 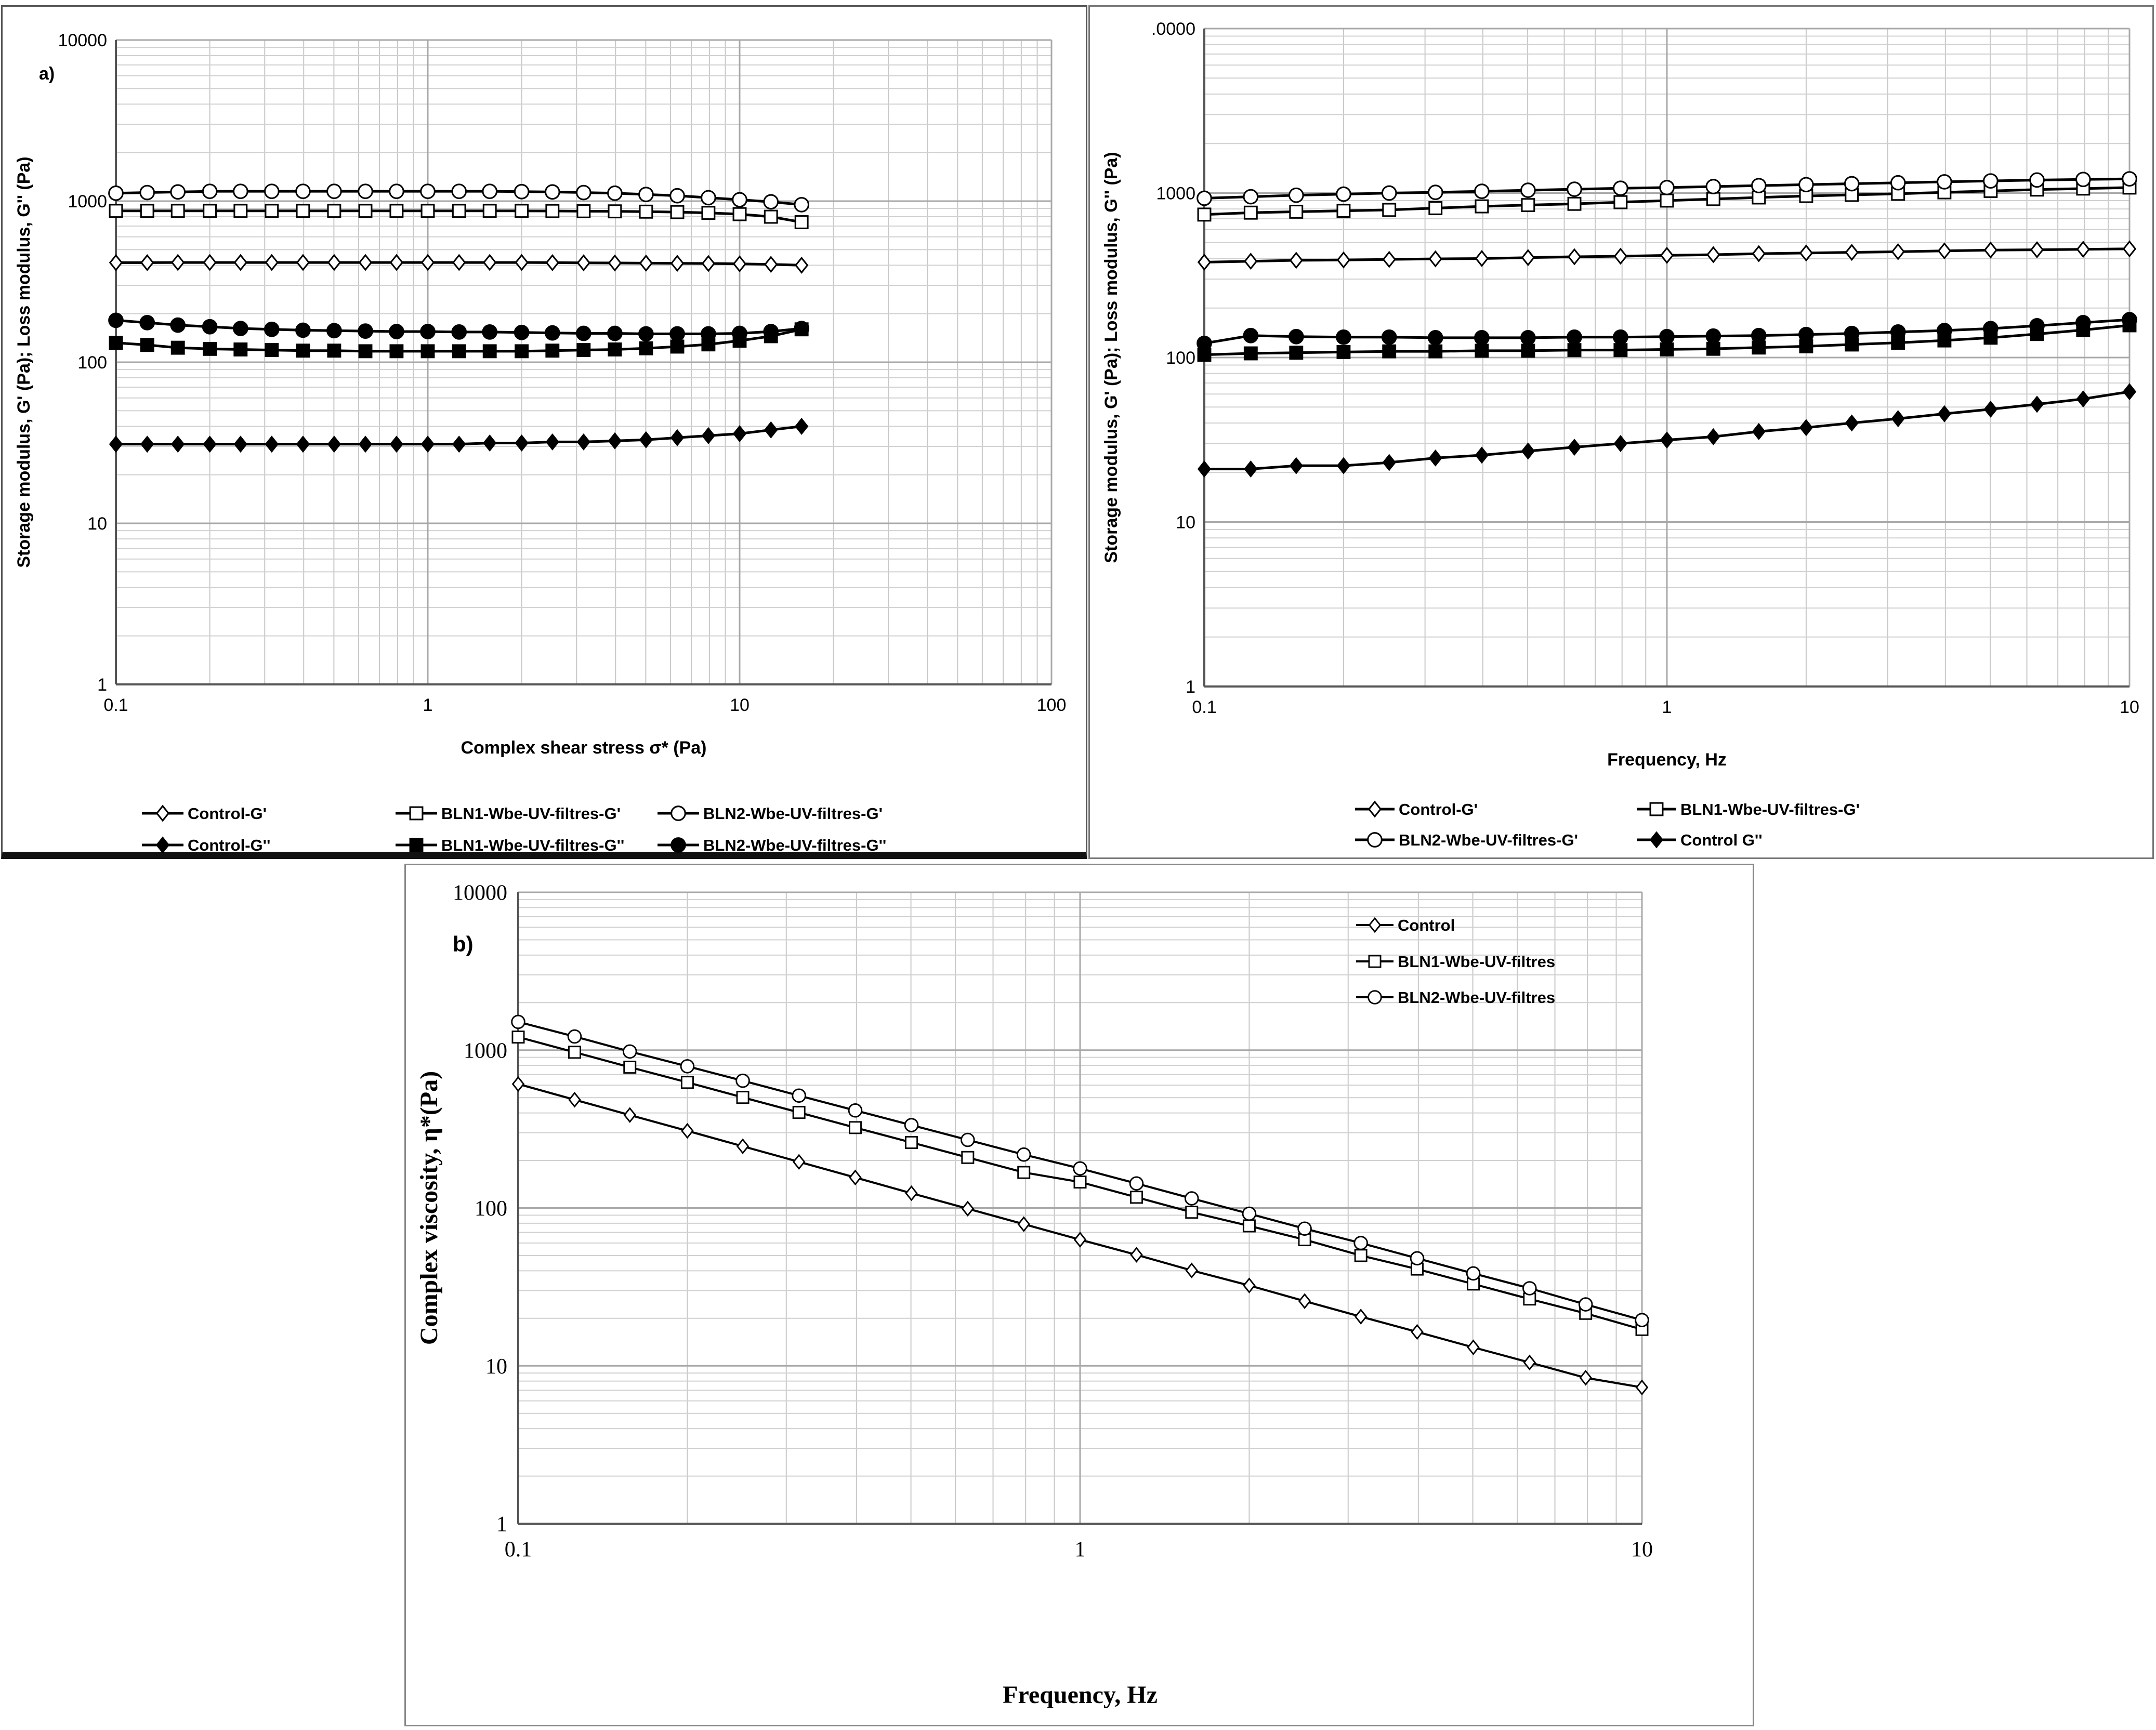 I want to click on legend-entry: Control G'', so click(x=1700, y=840).